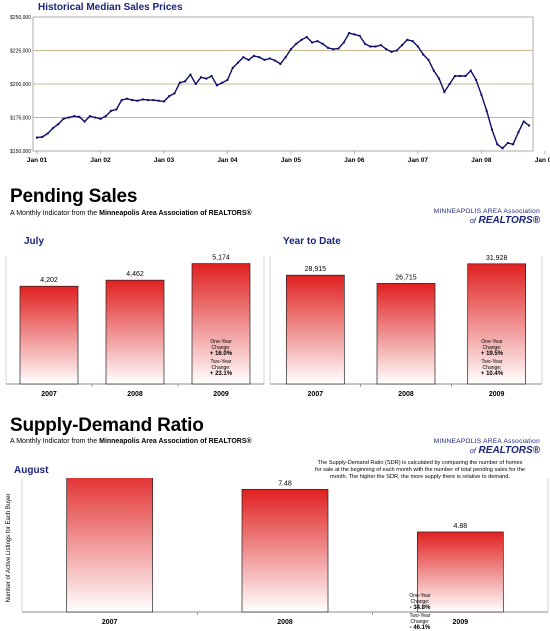  I want to click on bar-value-label: 26,715, so click(406, 277).